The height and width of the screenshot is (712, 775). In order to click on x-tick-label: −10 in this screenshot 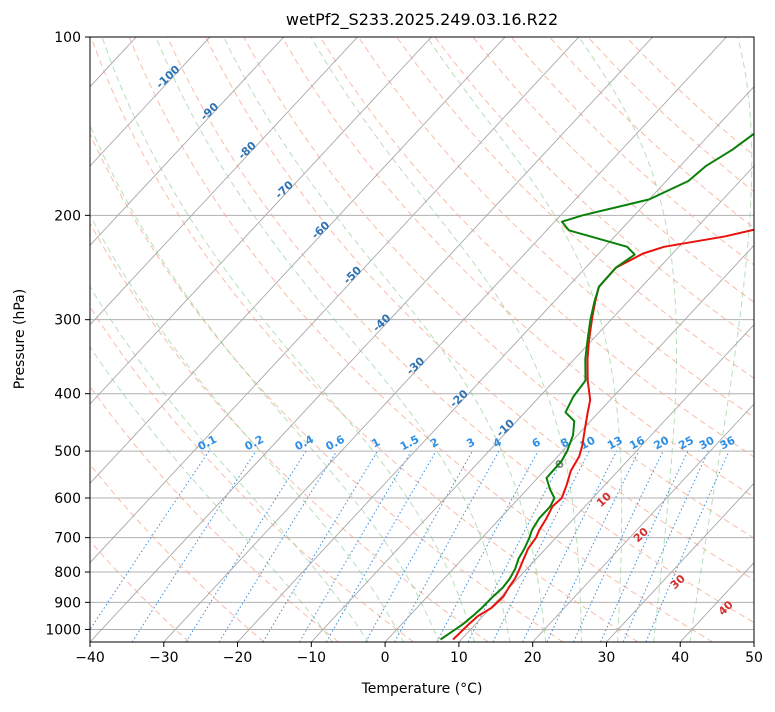, I will do `click(312, 658)`.